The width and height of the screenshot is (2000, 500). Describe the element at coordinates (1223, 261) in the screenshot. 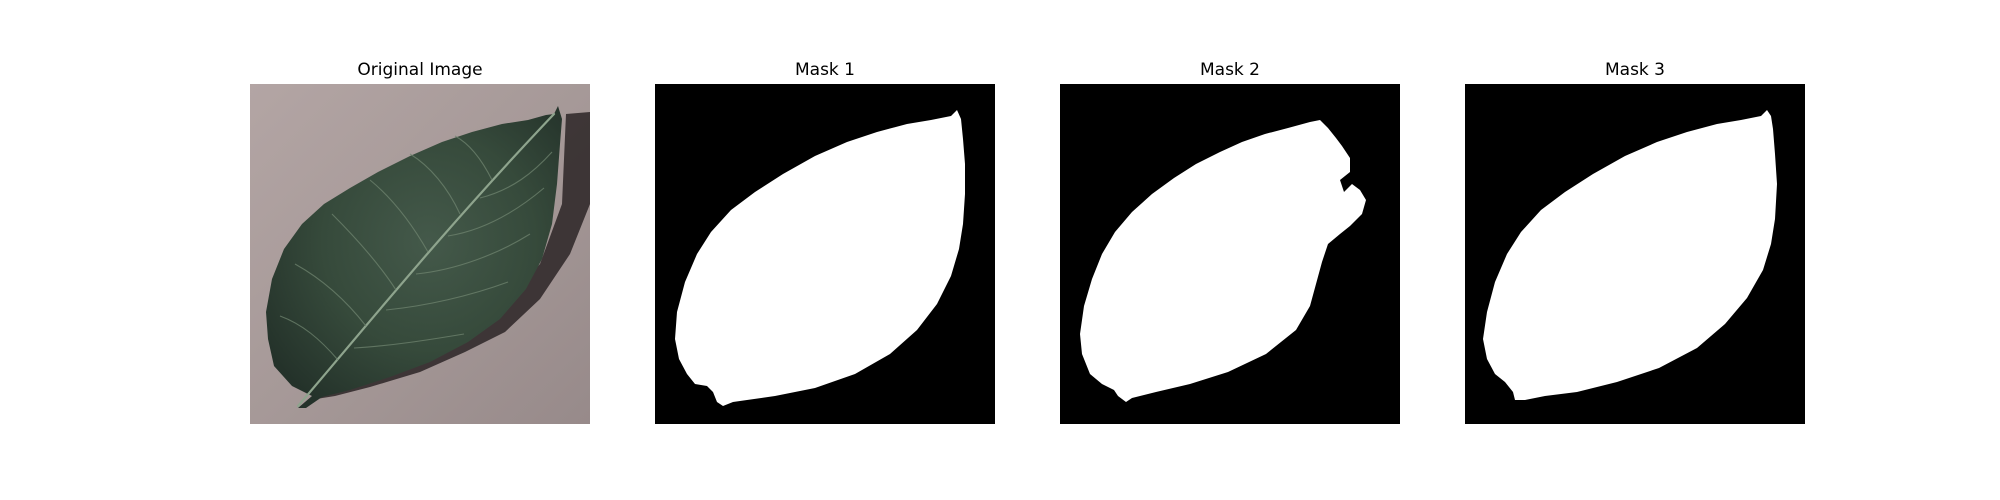

I see `mask-2-foreground` at that location.